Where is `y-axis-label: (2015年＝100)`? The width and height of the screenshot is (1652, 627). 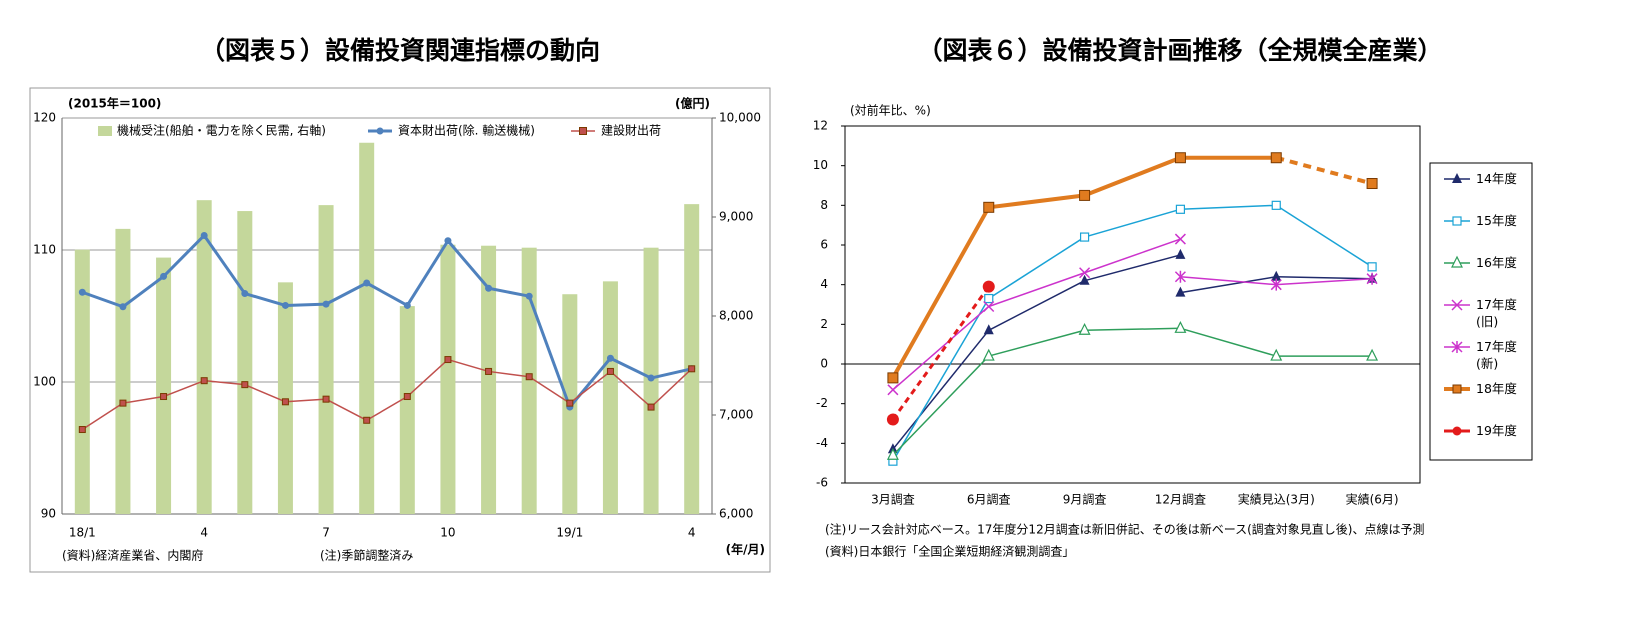
y-axis-label: (2015年＝100) is located at coordinates (114, 103).